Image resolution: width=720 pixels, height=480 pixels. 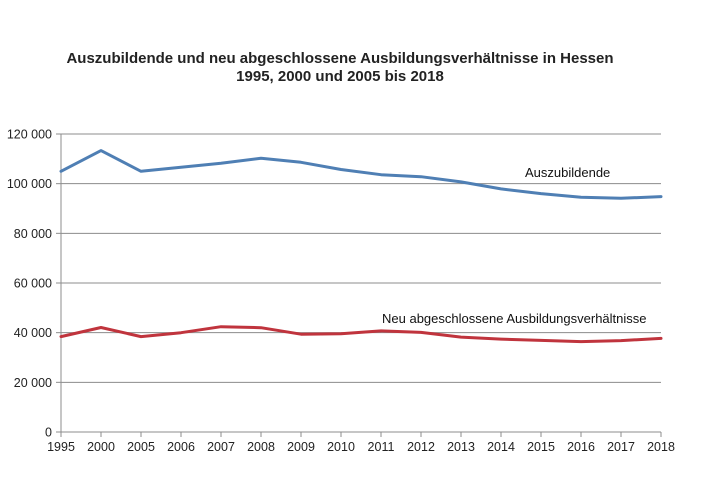 I want to click on y-tick-label: 60 000, so click(x=33, y=284).